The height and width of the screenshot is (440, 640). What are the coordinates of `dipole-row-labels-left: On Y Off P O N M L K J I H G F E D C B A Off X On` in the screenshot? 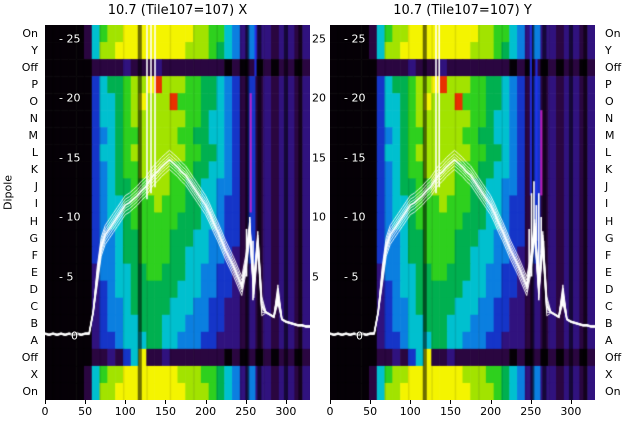 It's located at (28, 212).